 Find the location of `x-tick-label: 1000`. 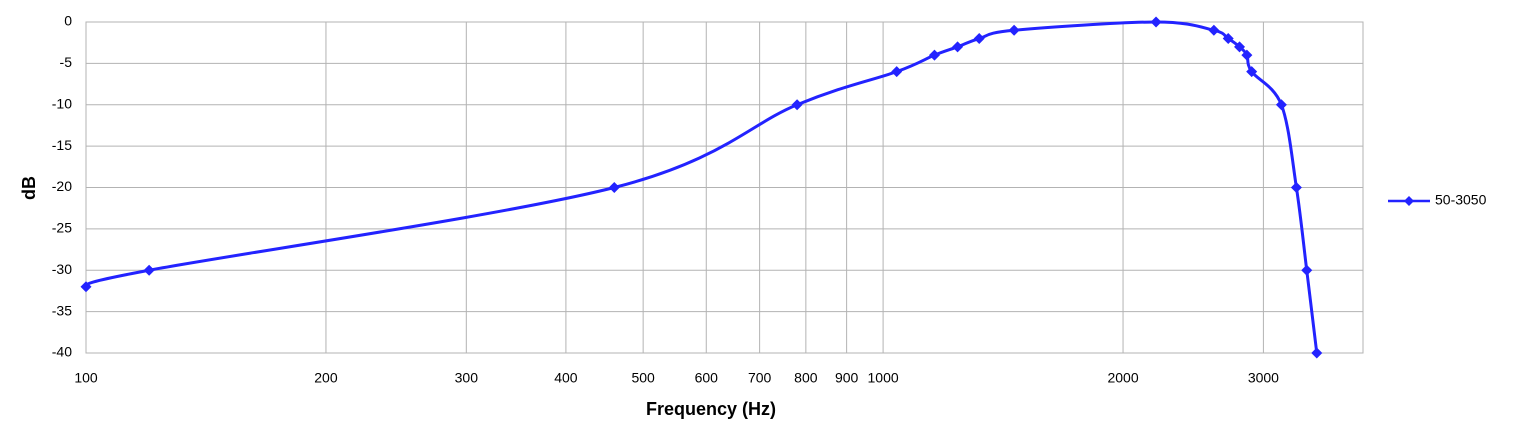

x-tick-label: 1000 is located at coordinates (883, 378).